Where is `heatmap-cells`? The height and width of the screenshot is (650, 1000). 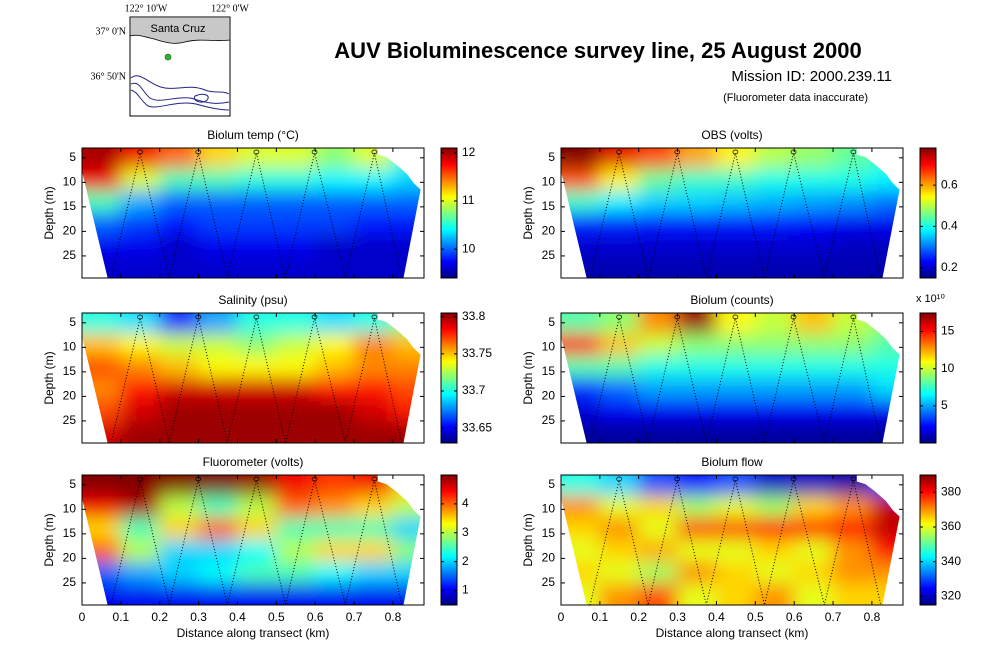 heatmap-cells is located at coordinates (253, 378).